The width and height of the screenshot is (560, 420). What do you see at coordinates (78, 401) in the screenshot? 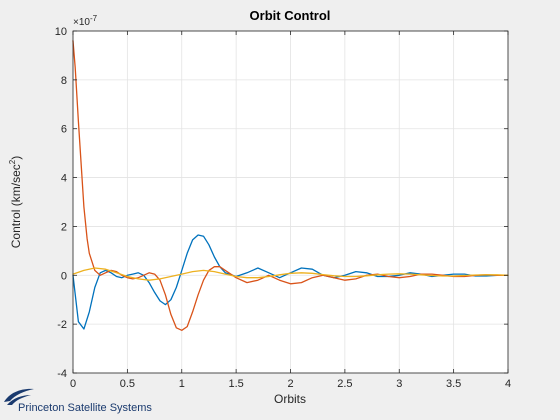
I see `company-logo: Princeton Satellite Systems` at bounding box center [78, 401].